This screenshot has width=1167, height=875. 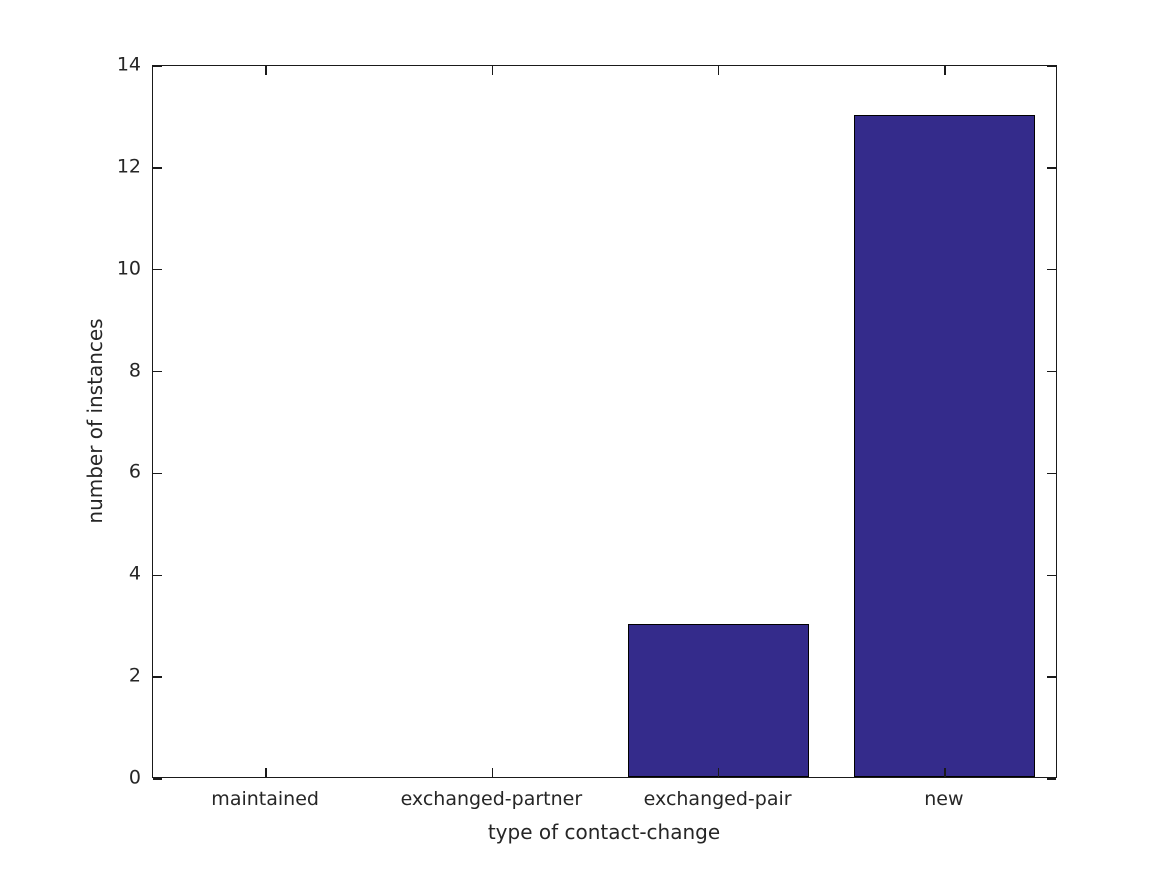 What do you see at coordinates (492, 772) in the screenshot?
I see `x-tick-bottom-exchanged-partner` at bounding box center [492, 772].